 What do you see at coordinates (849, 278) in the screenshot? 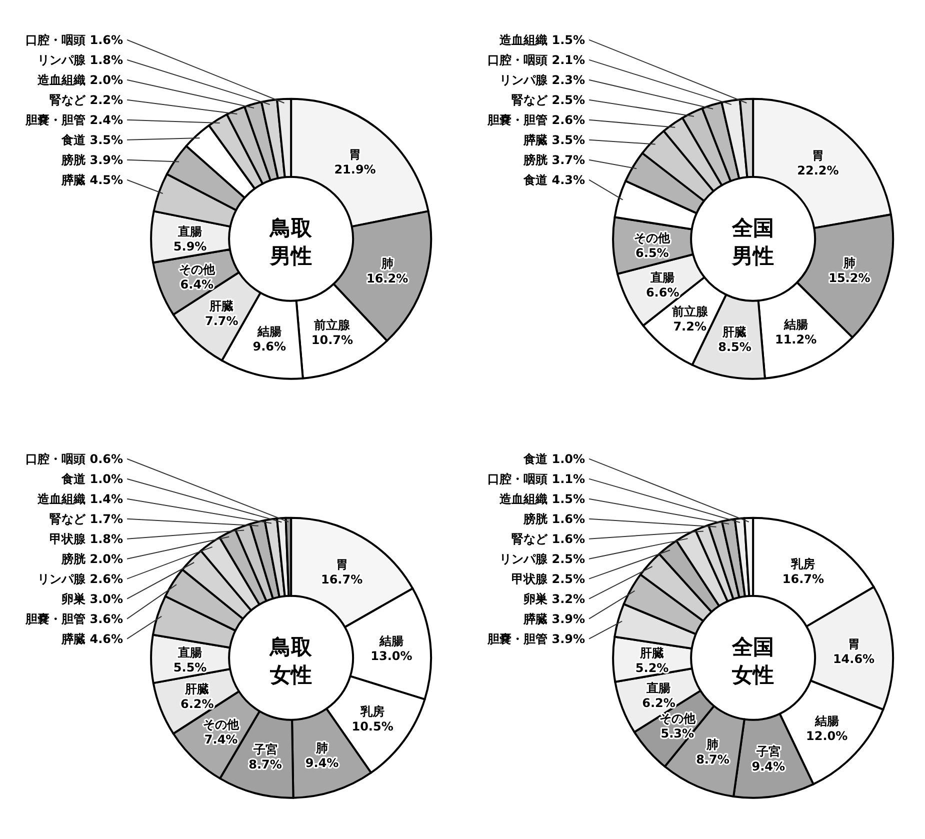
I see `data-label: 15.2%` at bounding box center [849, 278].